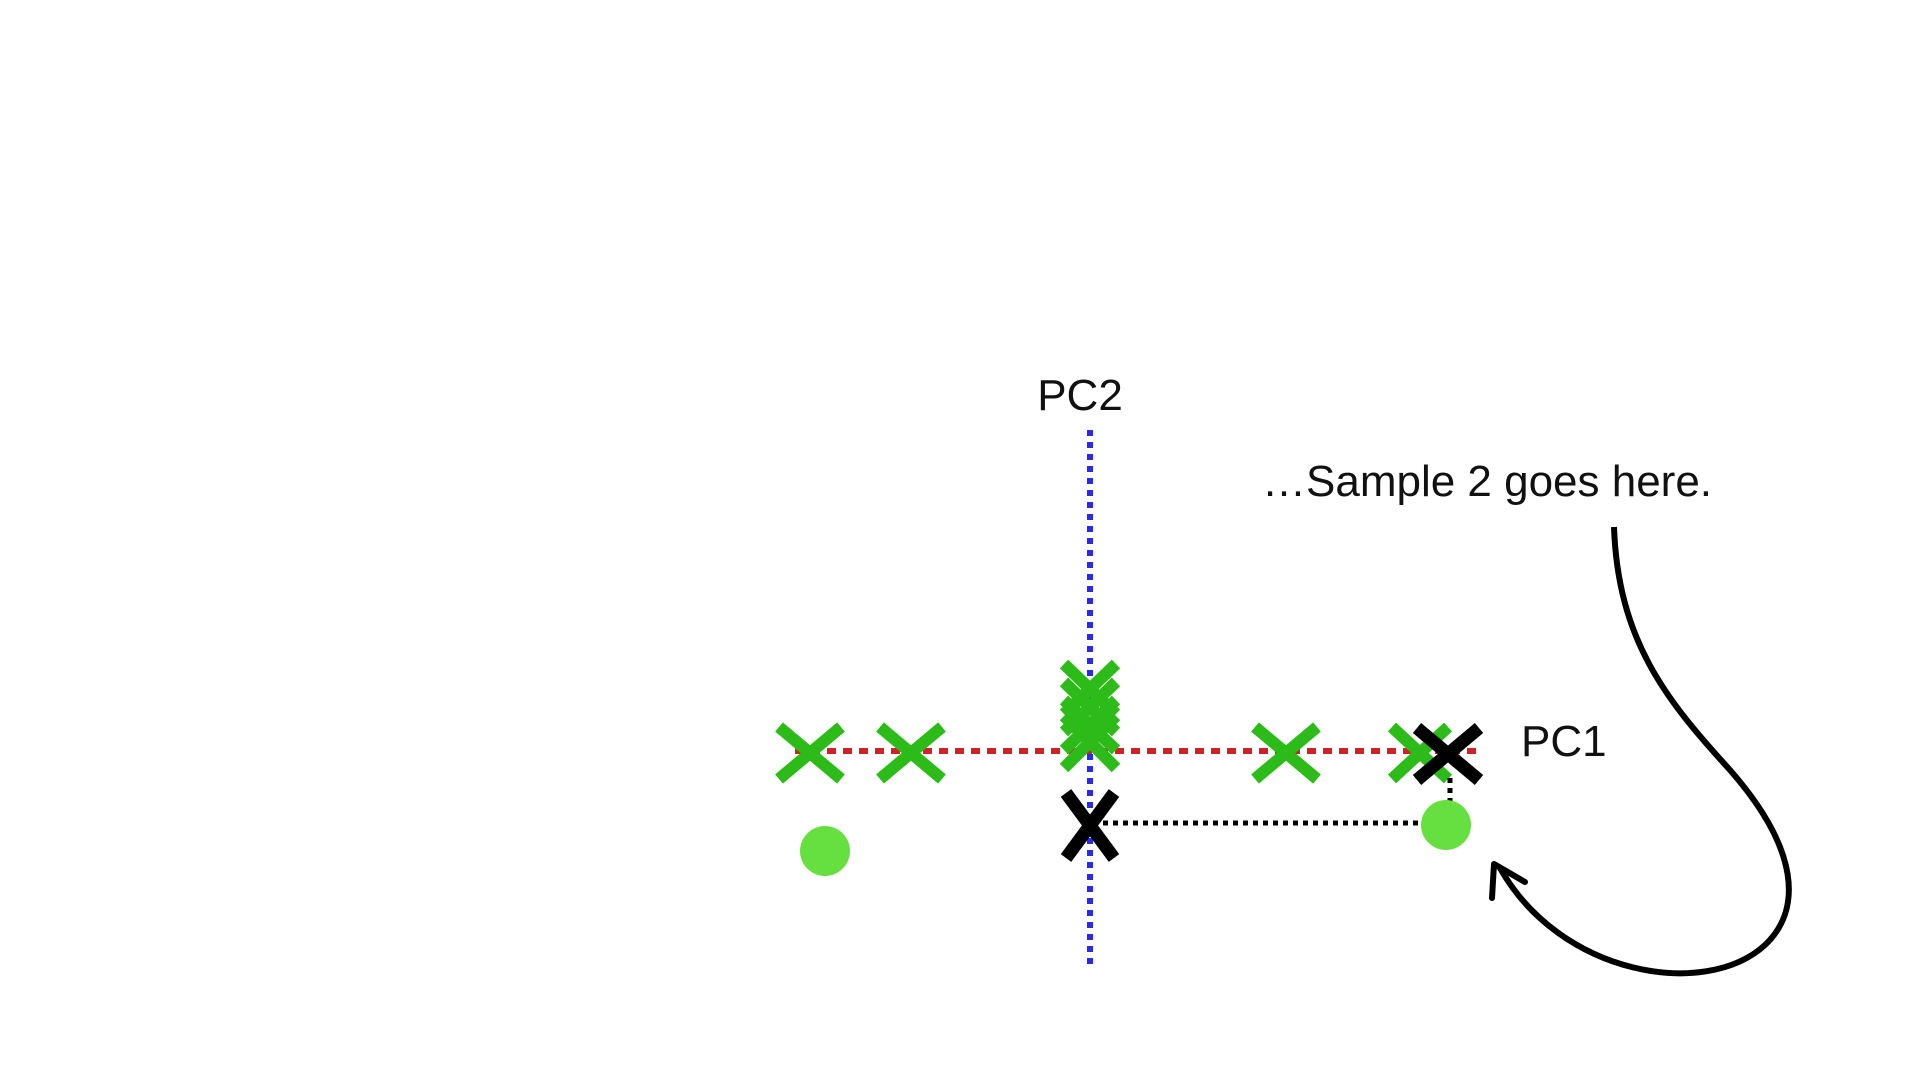 The height and width of the screenshot is (1080, 1920). I want to click on pc1-label: PC1, so click(1564, 741).